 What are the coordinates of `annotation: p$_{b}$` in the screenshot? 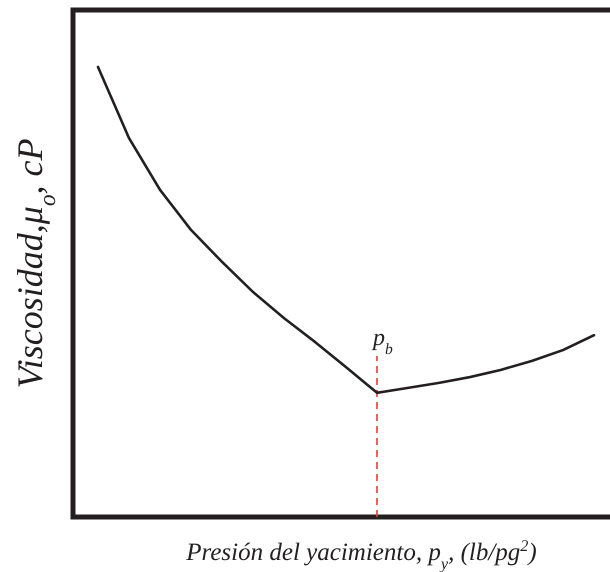 It's located at (382, 341).